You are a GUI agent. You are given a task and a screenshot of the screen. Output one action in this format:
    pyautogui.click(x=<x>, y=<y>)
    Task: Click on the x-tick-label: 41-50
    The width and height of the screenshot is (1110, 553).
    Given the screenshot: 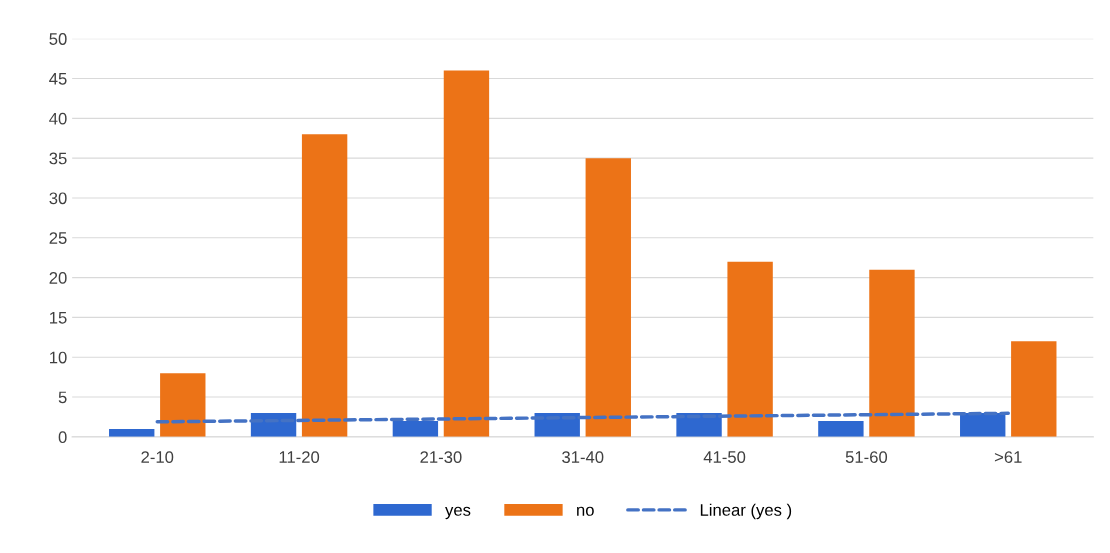 What is the action you would take?
    pyautogui.click(x=724, y=457)
    